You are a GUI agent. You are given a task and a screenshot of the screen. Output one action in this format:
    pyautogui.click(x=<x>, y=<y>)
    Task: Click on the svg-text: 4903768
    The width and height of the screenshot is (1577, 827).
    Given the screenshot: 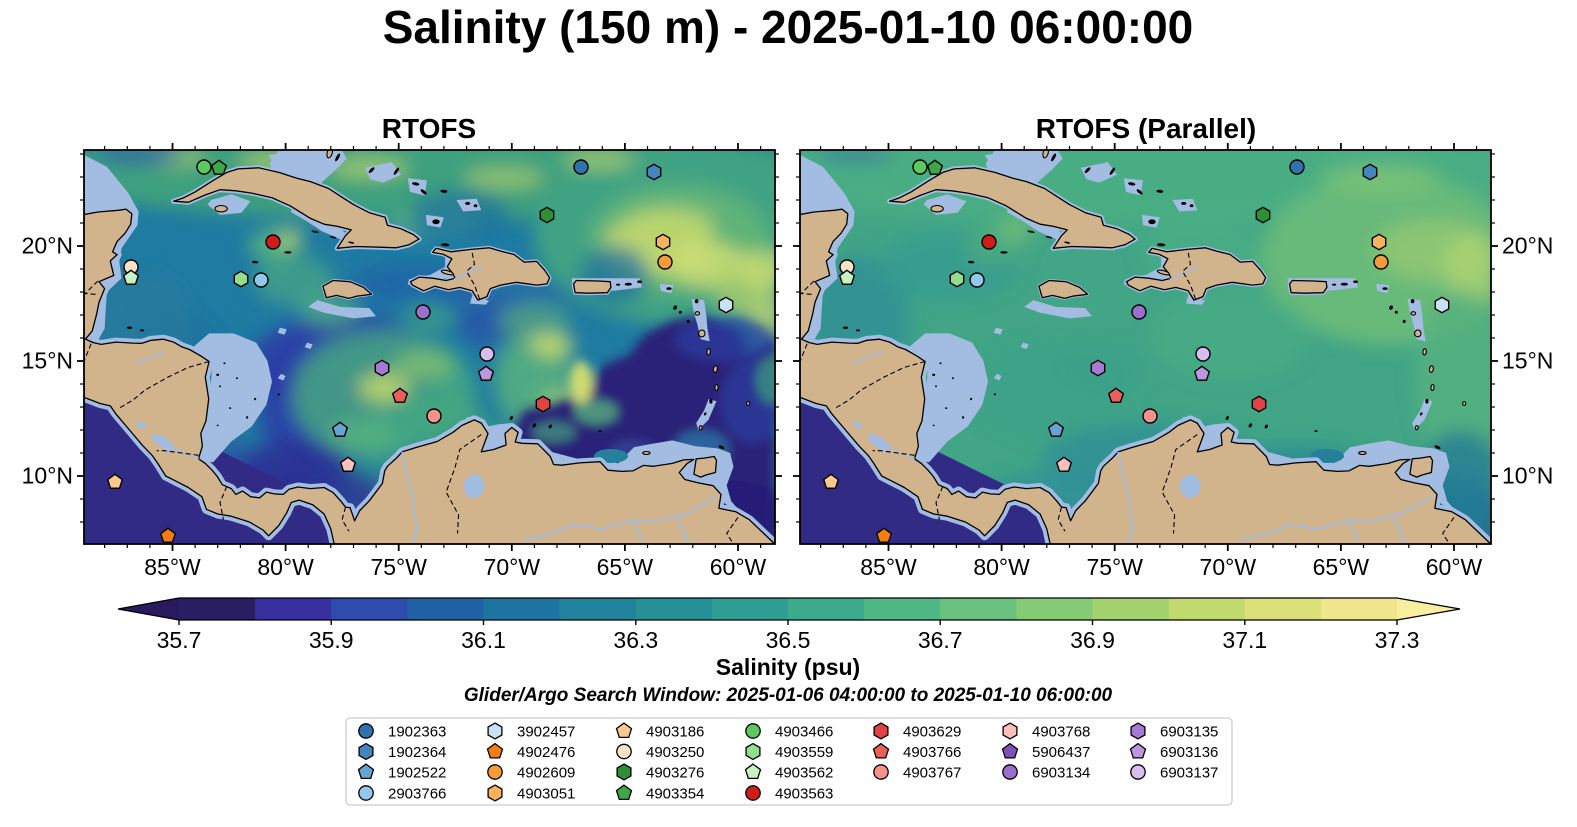 What is the action you would take?
    pyautogui.click(x=1061, y=732)
    